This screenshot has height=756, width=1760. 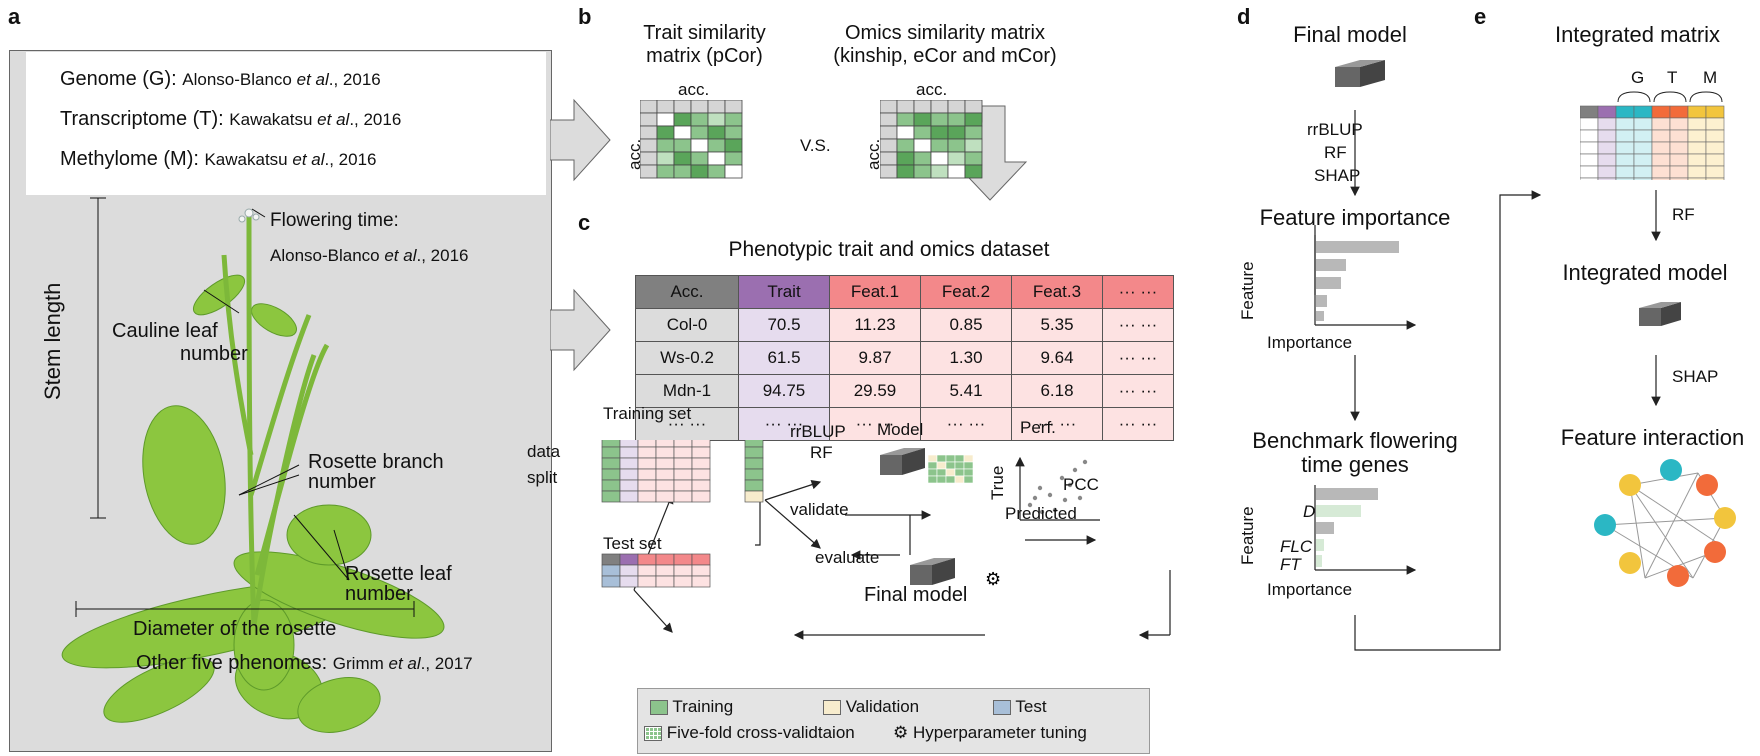 I want to click on arrow-to-panel-b, so click(x=580, y=140).